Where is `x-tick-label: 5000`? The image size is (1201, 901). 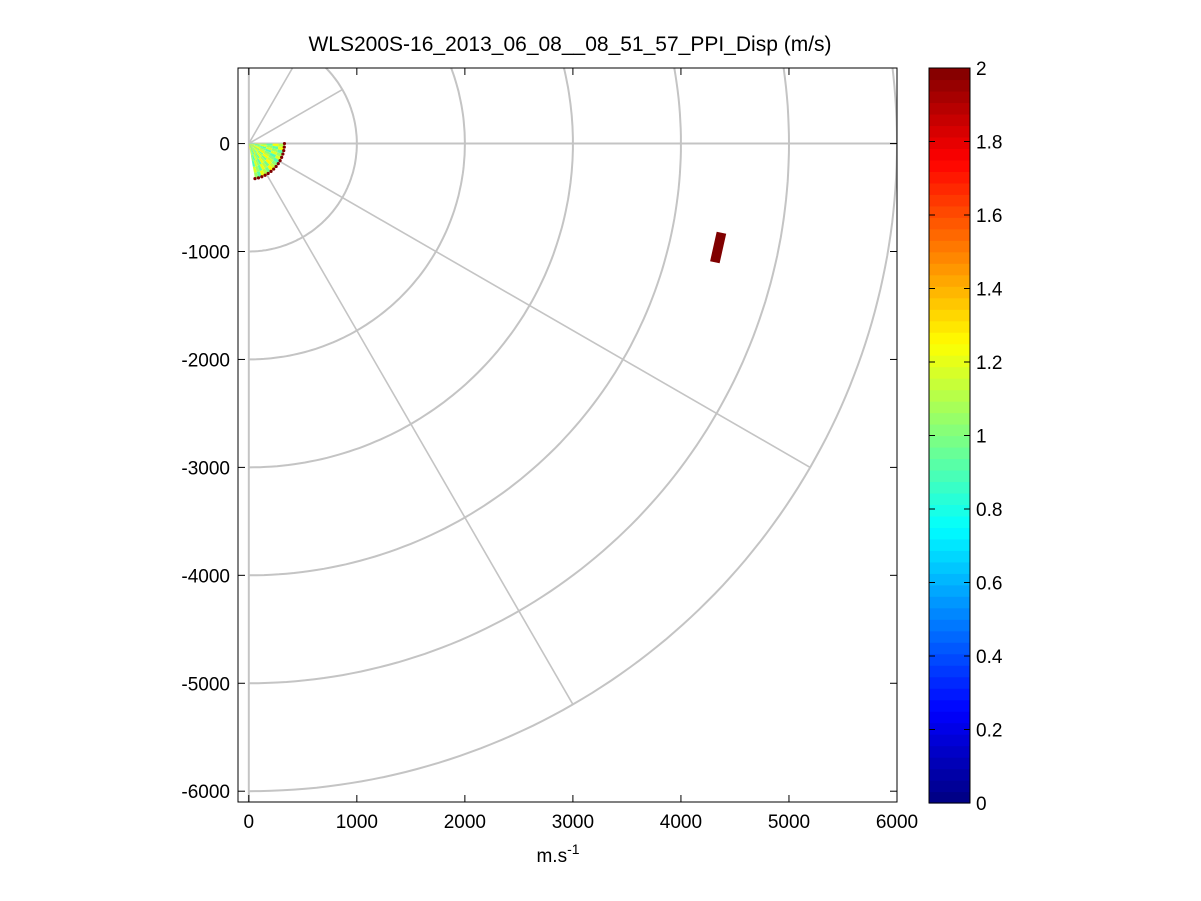
x-tick-label: 5000 is located at coordinates (789, 822).